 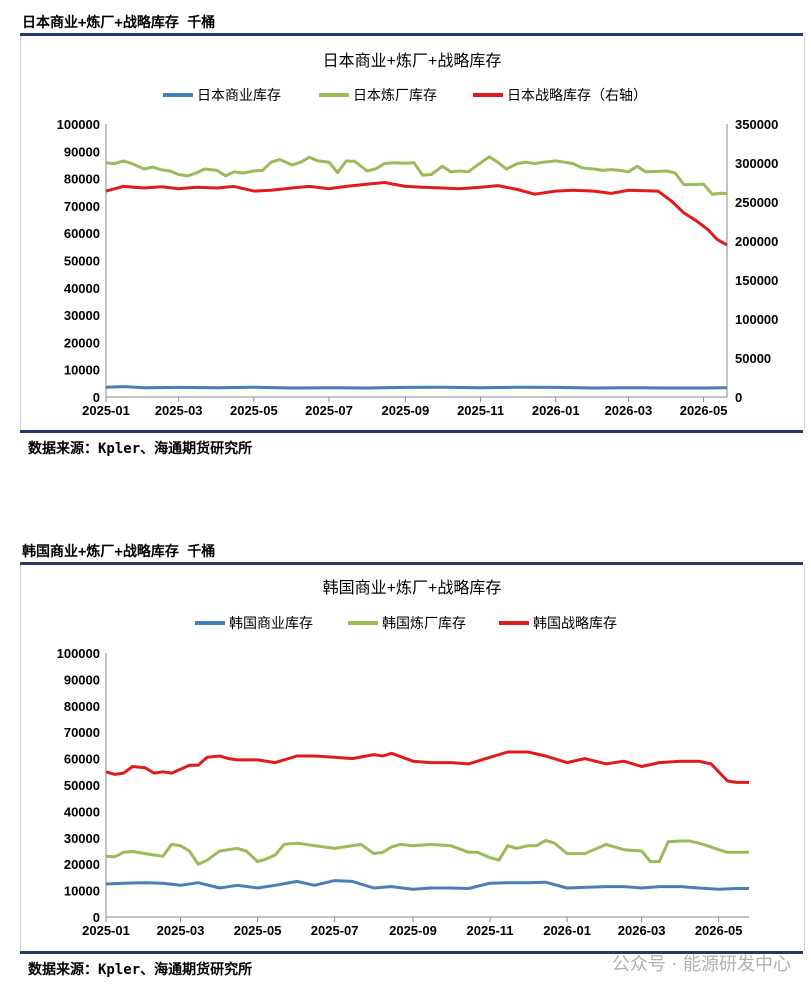 I want to click on legend-label: 日本战略库存（右轴）, so click(x=577, y=95).